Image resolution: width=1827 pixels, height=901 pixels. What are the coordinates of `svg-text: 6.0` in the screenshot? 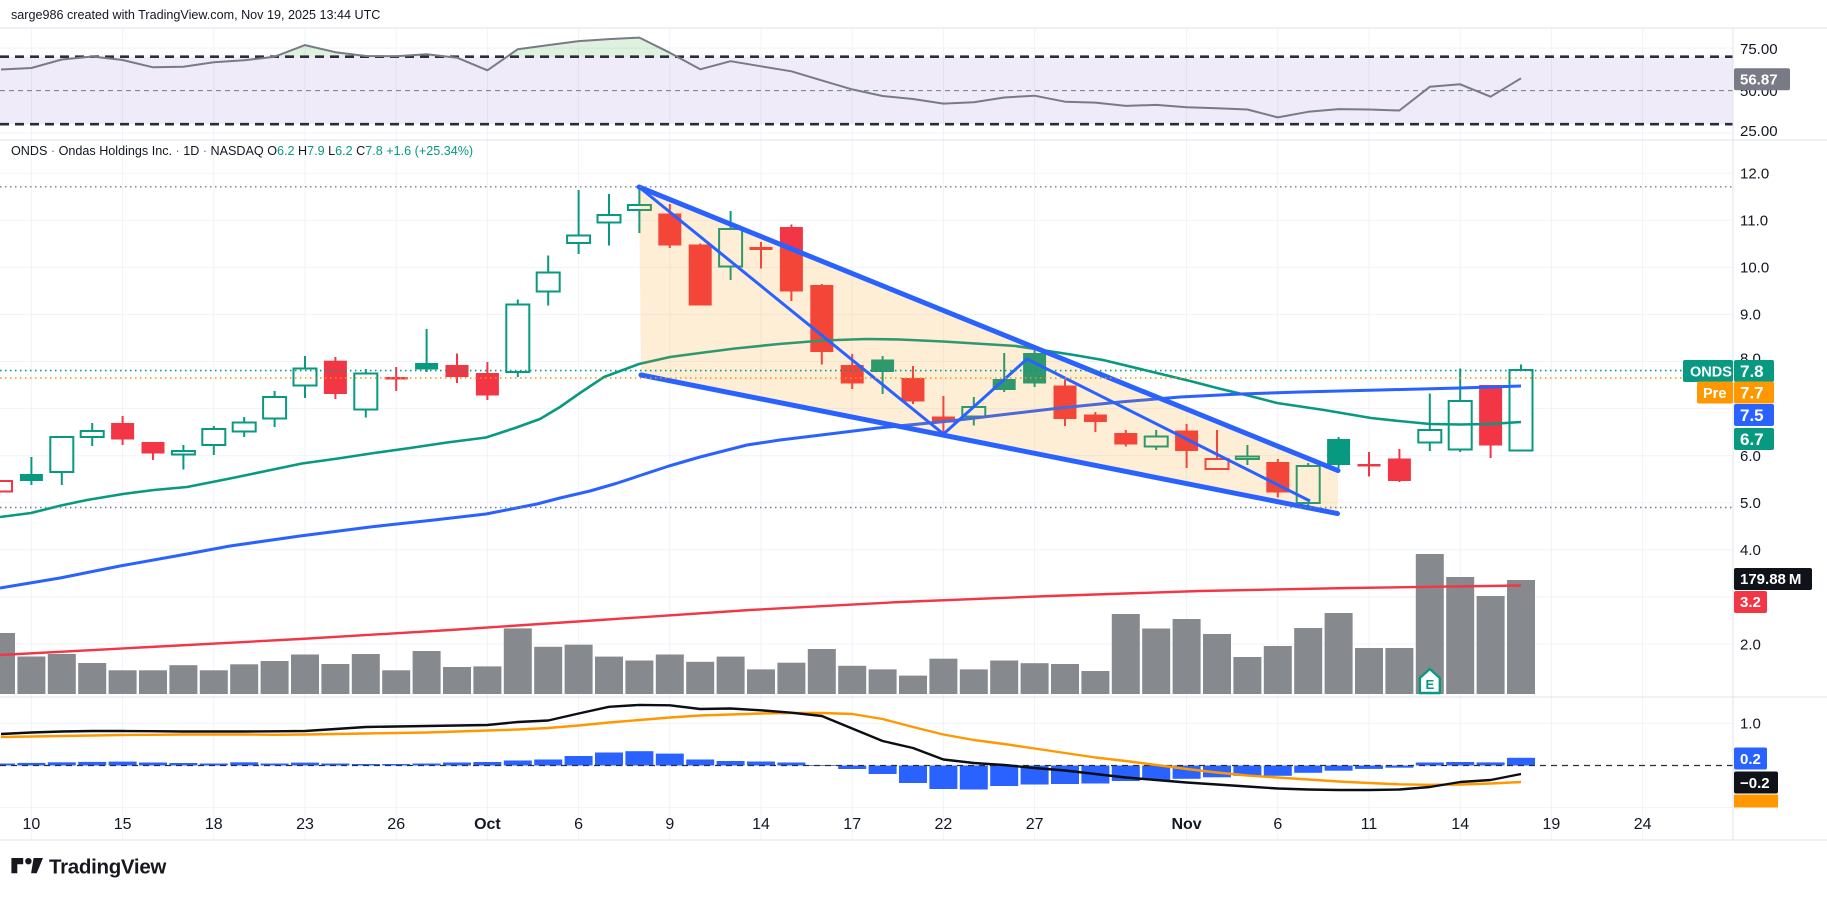 It's located at (1750, 456).